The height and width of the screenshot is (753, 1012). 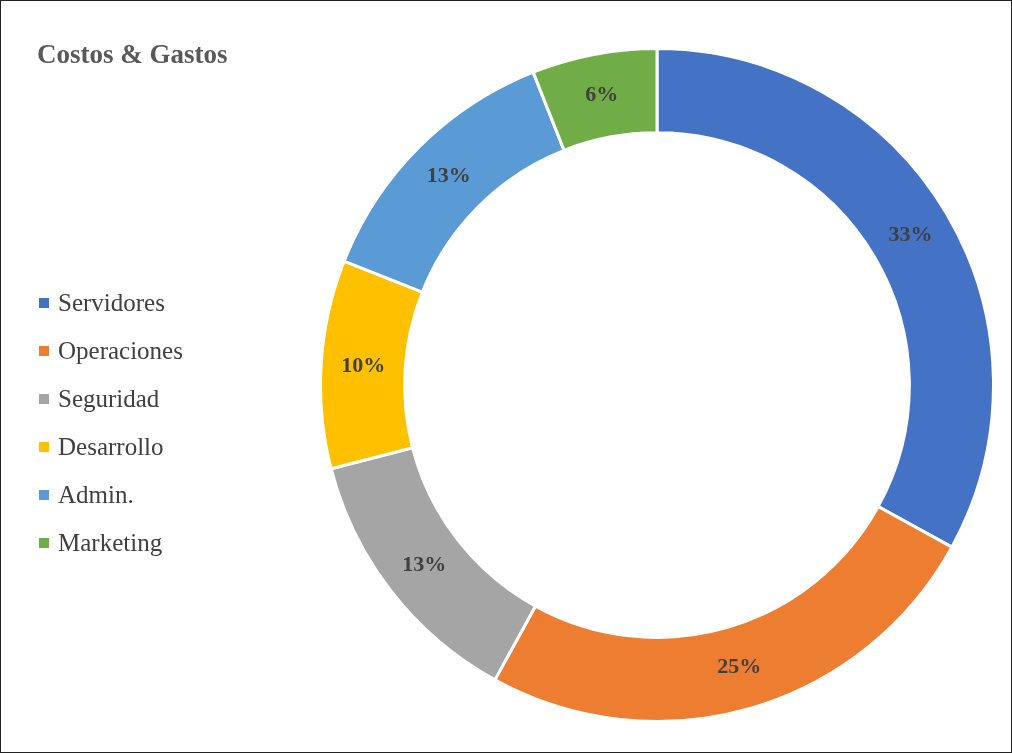 What do you see at coordinates (109, 399) in the screenshot?
I see `legend-label: Seguridad` at bounding box center [109, 399].